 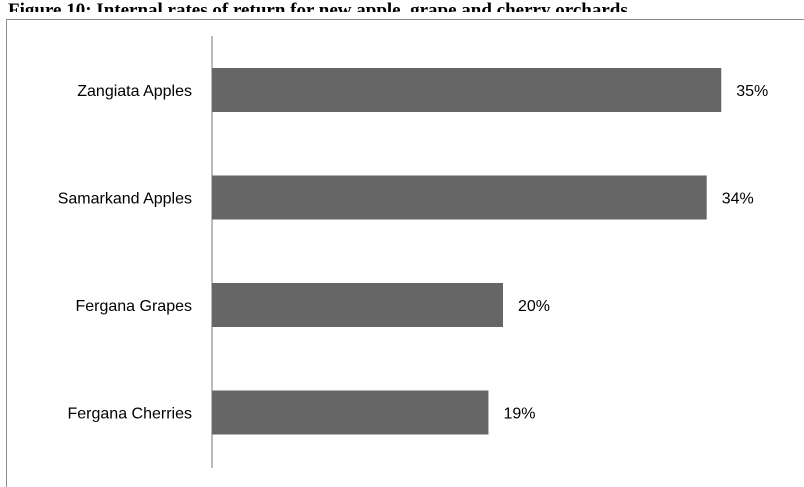 What do you see at coordinates (125, 199) in the screenshot?
I see `category-label: Samarkand Apples` at bounding box center [125, 199].